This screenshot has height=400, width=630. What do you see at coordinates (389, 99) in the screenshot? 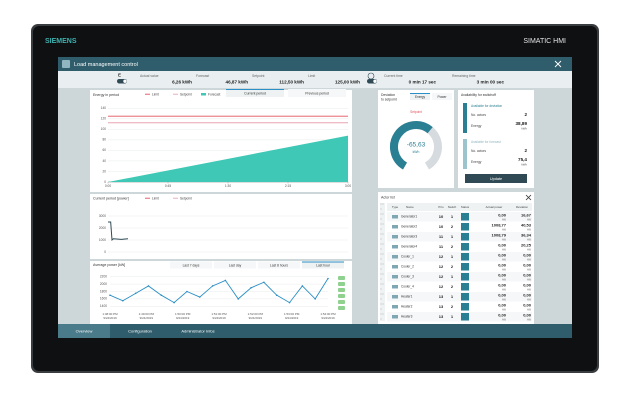
I see `panel-title: to setpoint` at bounding box center [389, 99].